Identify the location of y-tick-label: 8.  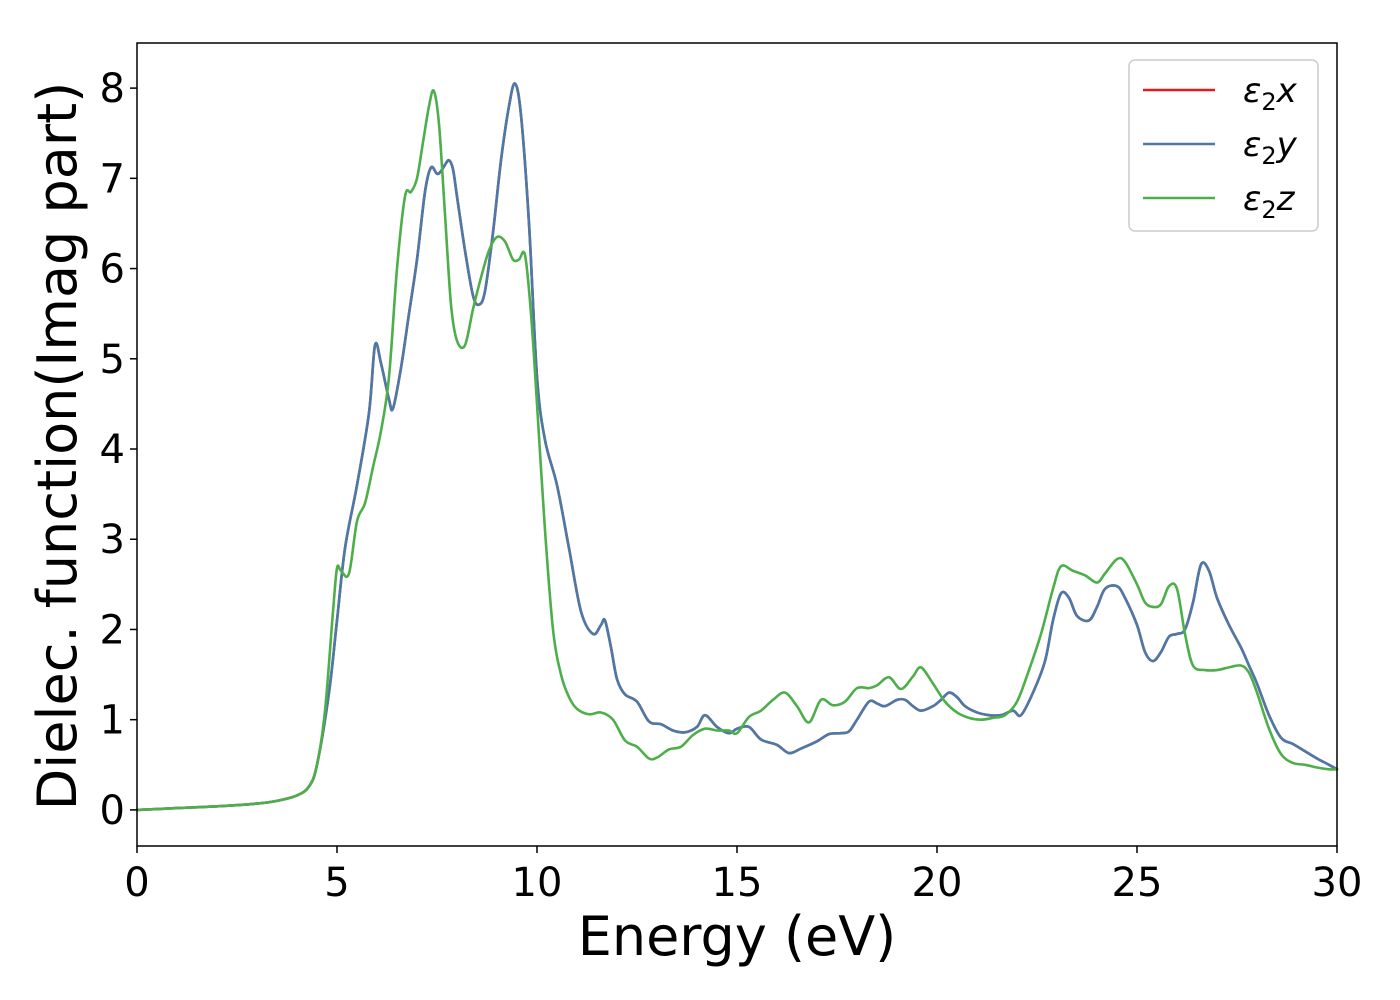
(112, 89).